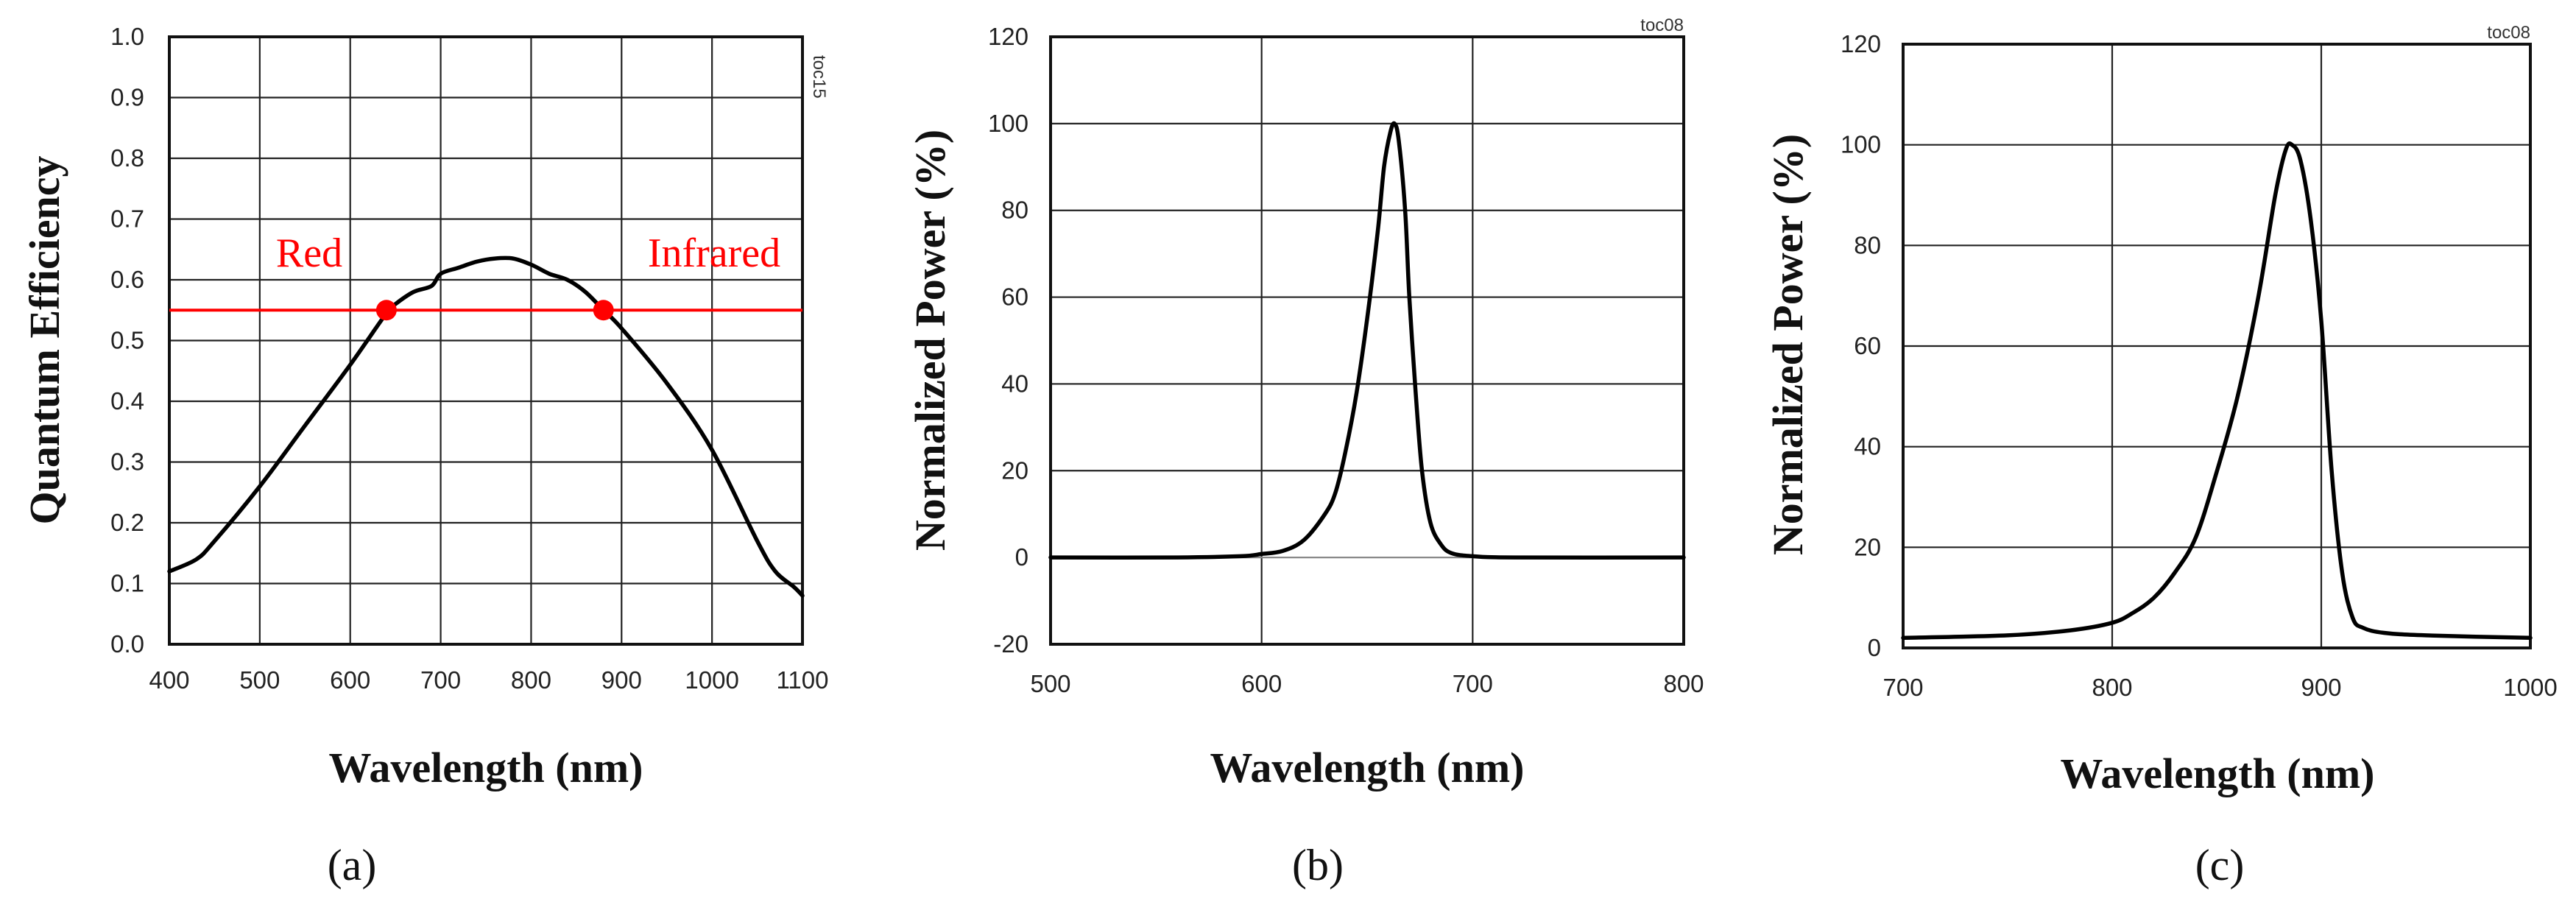 Image resolution: width=2576 pixels, height=913 pixels. Describe the element at coordinates (440, 680) in the screenshot. I see `panel-a-x-tick-label: 700` at that location.